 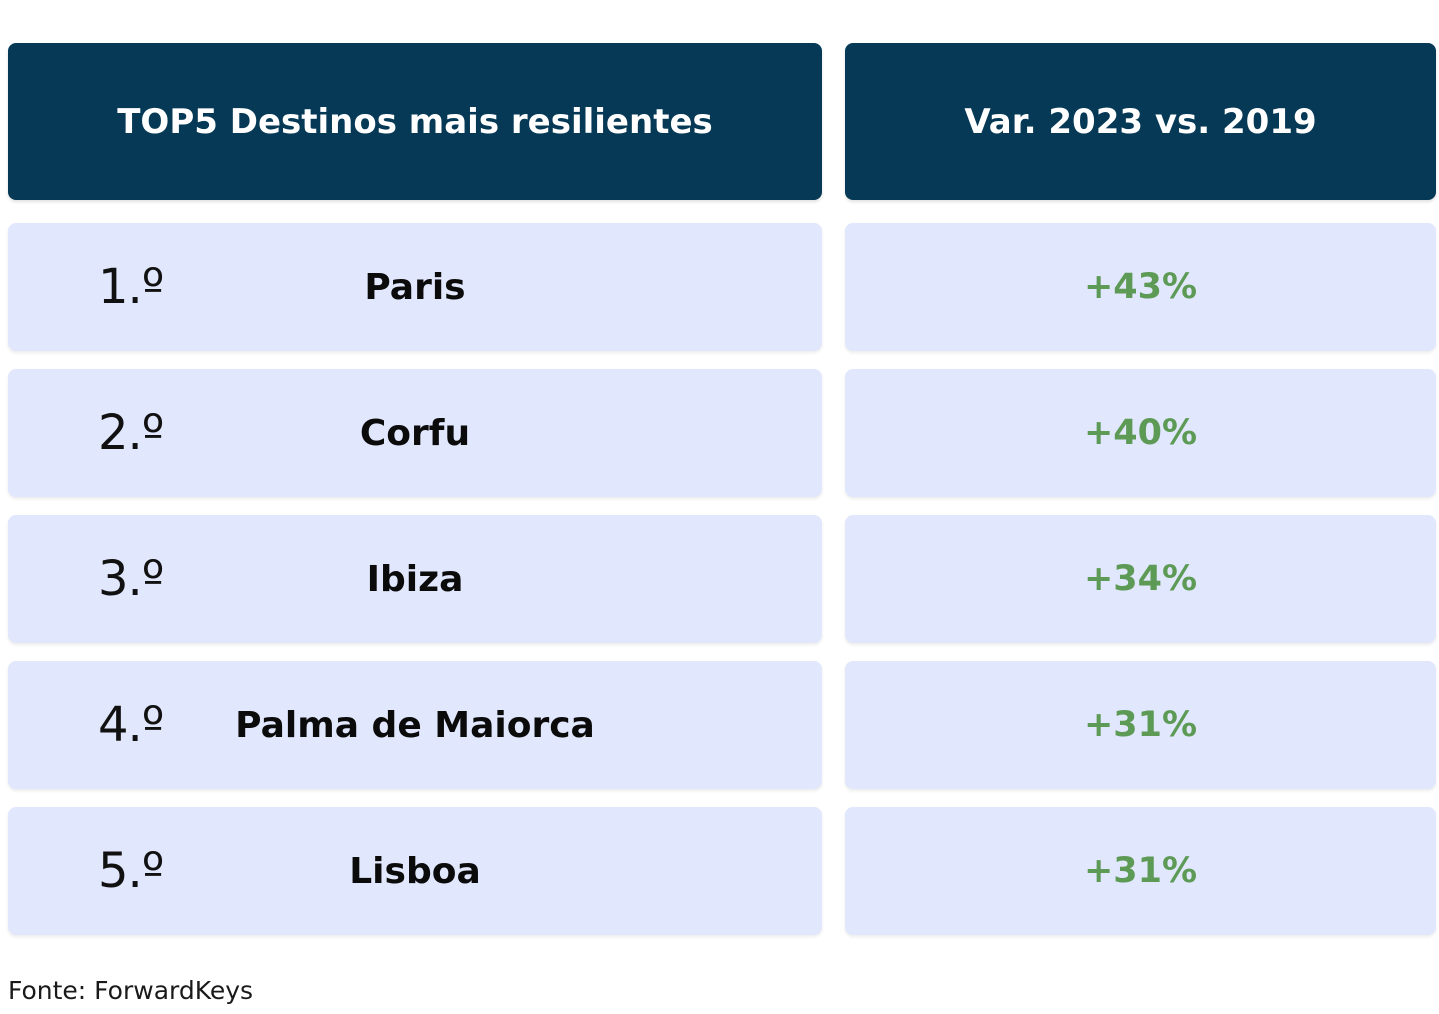 I want to click on rank-label: 4.º, so click(x=131, y=725).